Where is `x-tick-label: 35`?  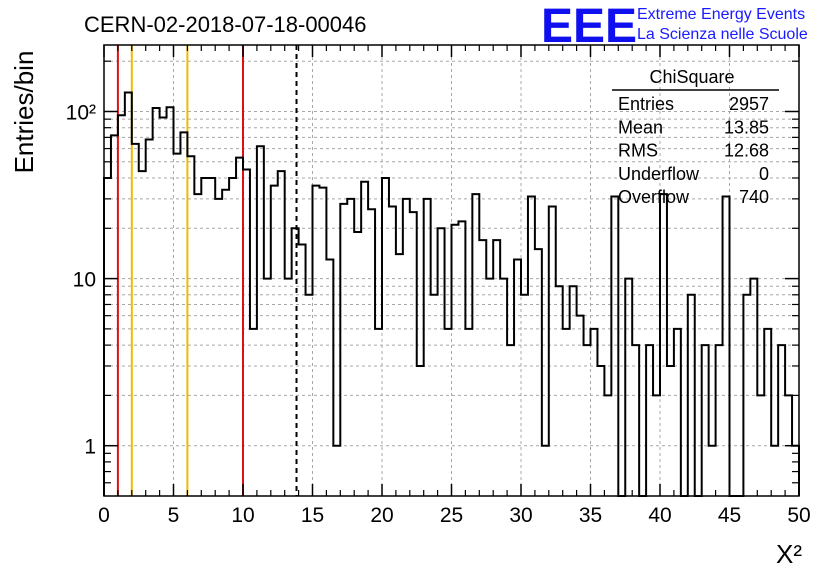 x-tick-label: 35 is located at coordinates (590, 515).